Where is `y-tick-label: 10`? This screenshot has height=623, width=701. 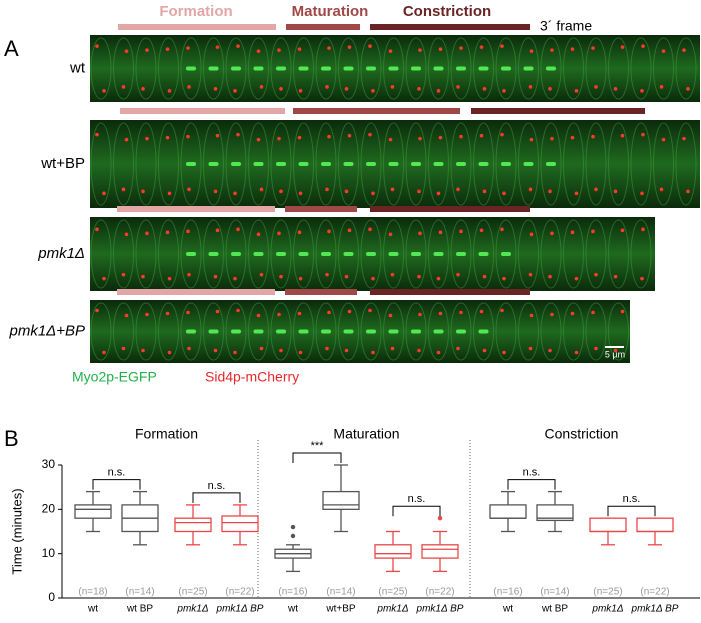
y-tick-label: 10 is located at coordinates (49, 553).